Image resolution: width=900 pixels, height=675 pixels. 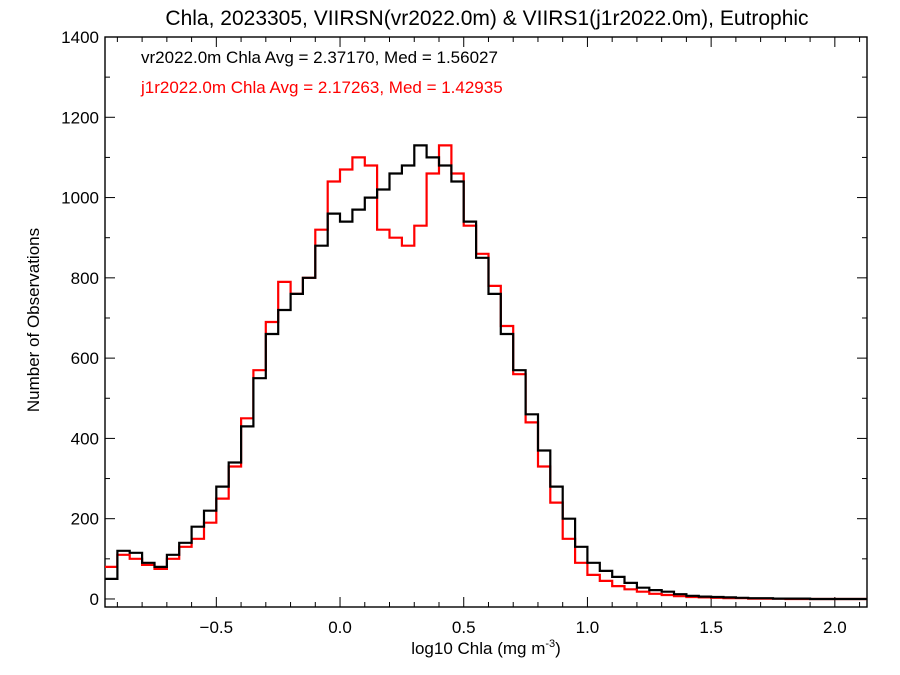 What do you see at coordinates (523, 627) in the screenshot?
I see `x-axis-tick-labels: −0.5 0.0 0.5 1.0 1.5 2.0` at bounding box center [523, 627].